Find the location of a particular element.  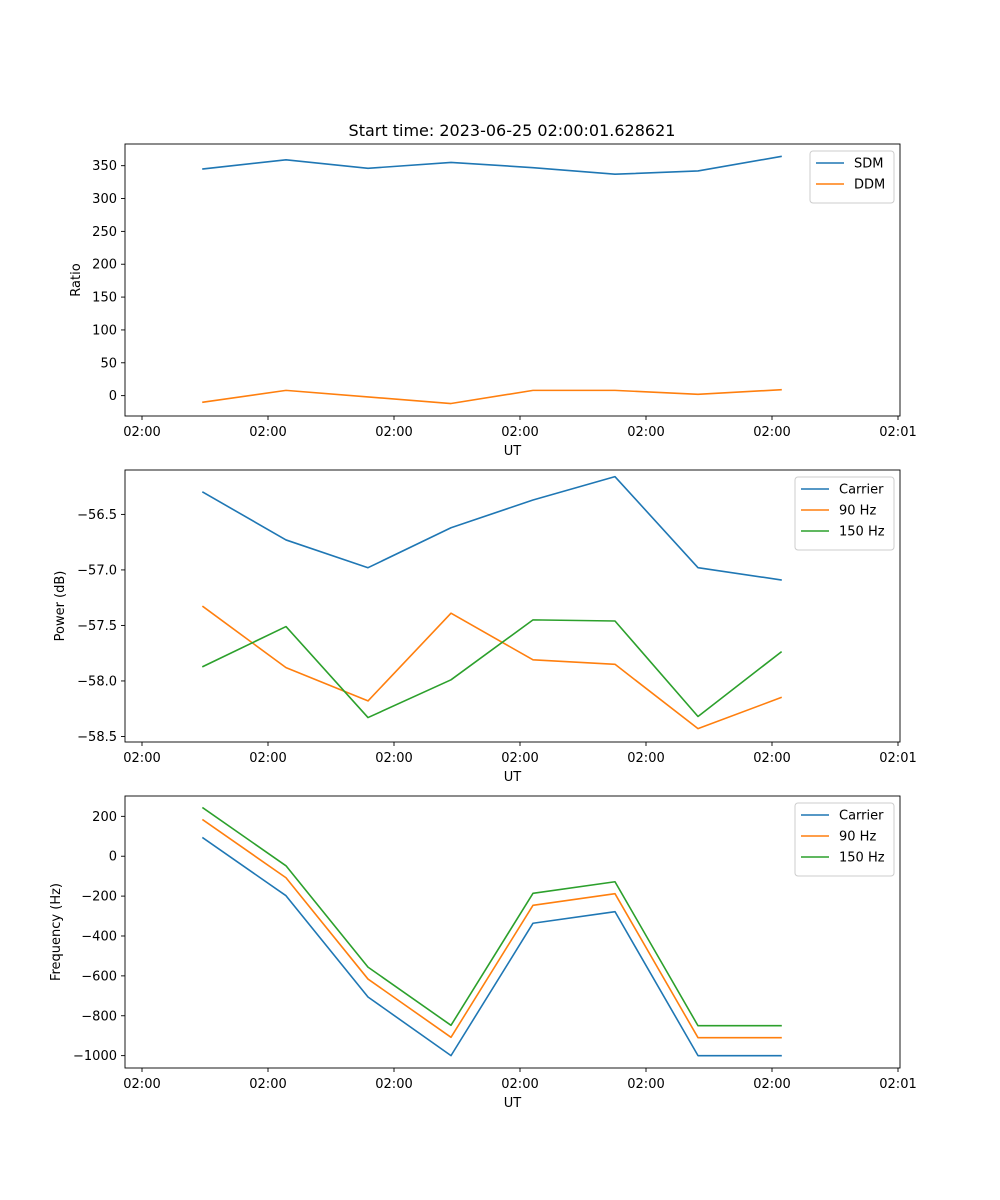

y-tick-label: −800 is located at coordinates (99, 1016).